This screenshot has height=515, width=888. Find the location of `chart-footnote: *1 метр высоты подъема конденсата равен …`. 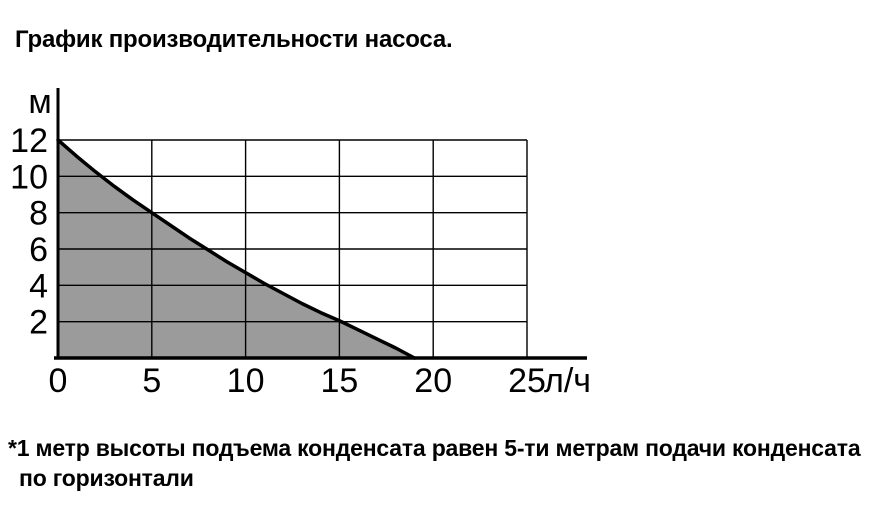

chart-footnote: *1 метр высоты подъема конденсата равен … is located at coordinates (434, 464).